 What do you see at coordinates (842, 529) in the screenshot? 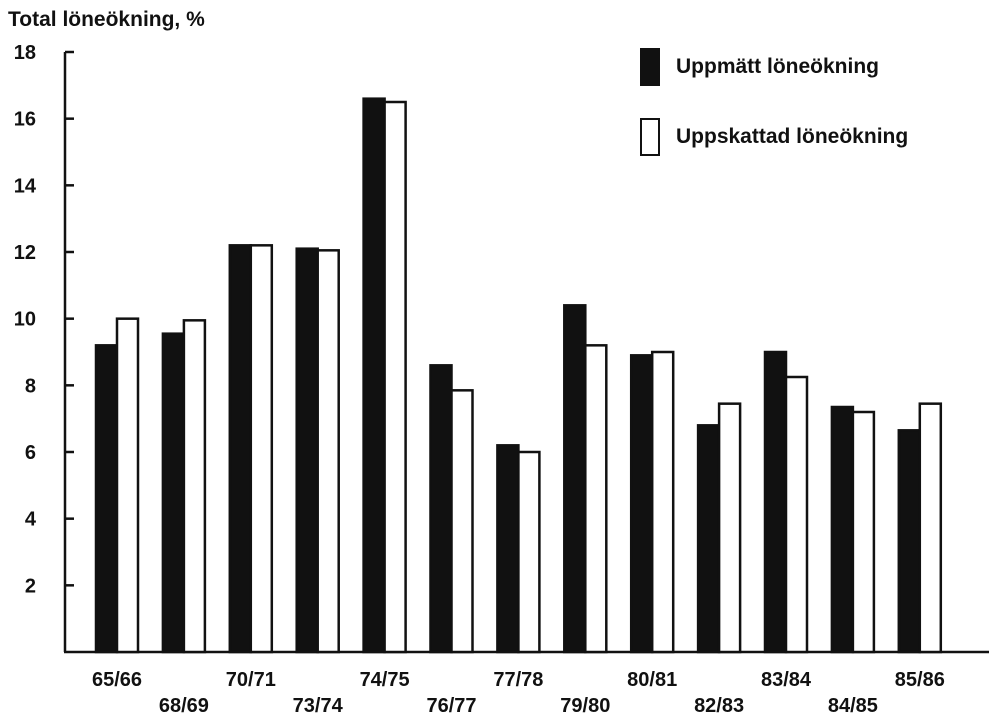
I see `bar-measured-84/85` at bounding box center [842, 529].